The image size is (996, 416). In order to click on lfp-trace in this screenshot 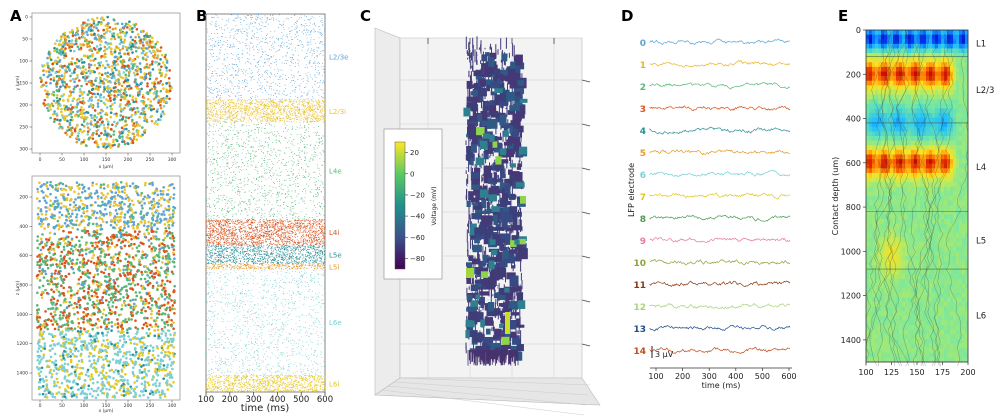, I will do `click(720, 130)`.